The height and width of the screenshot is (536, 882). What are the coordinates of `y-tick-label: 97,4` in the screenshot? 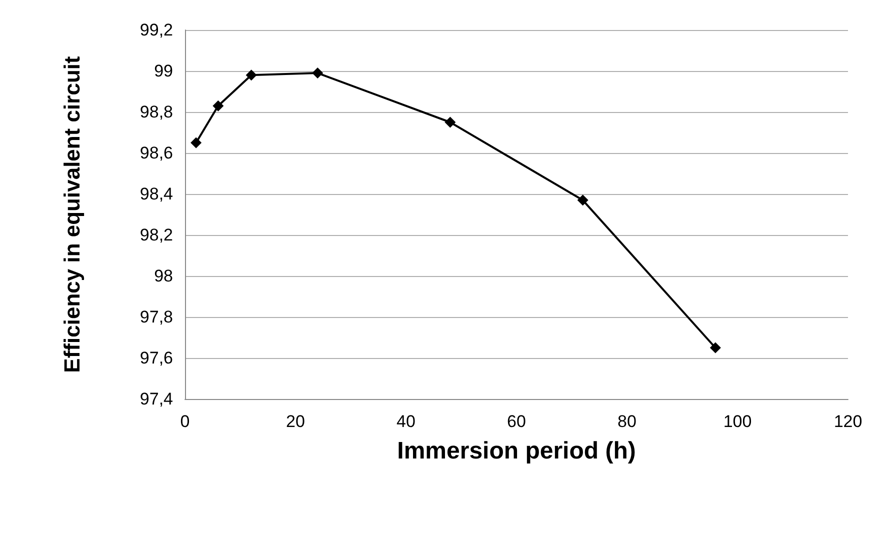 It's located at (156, 399).